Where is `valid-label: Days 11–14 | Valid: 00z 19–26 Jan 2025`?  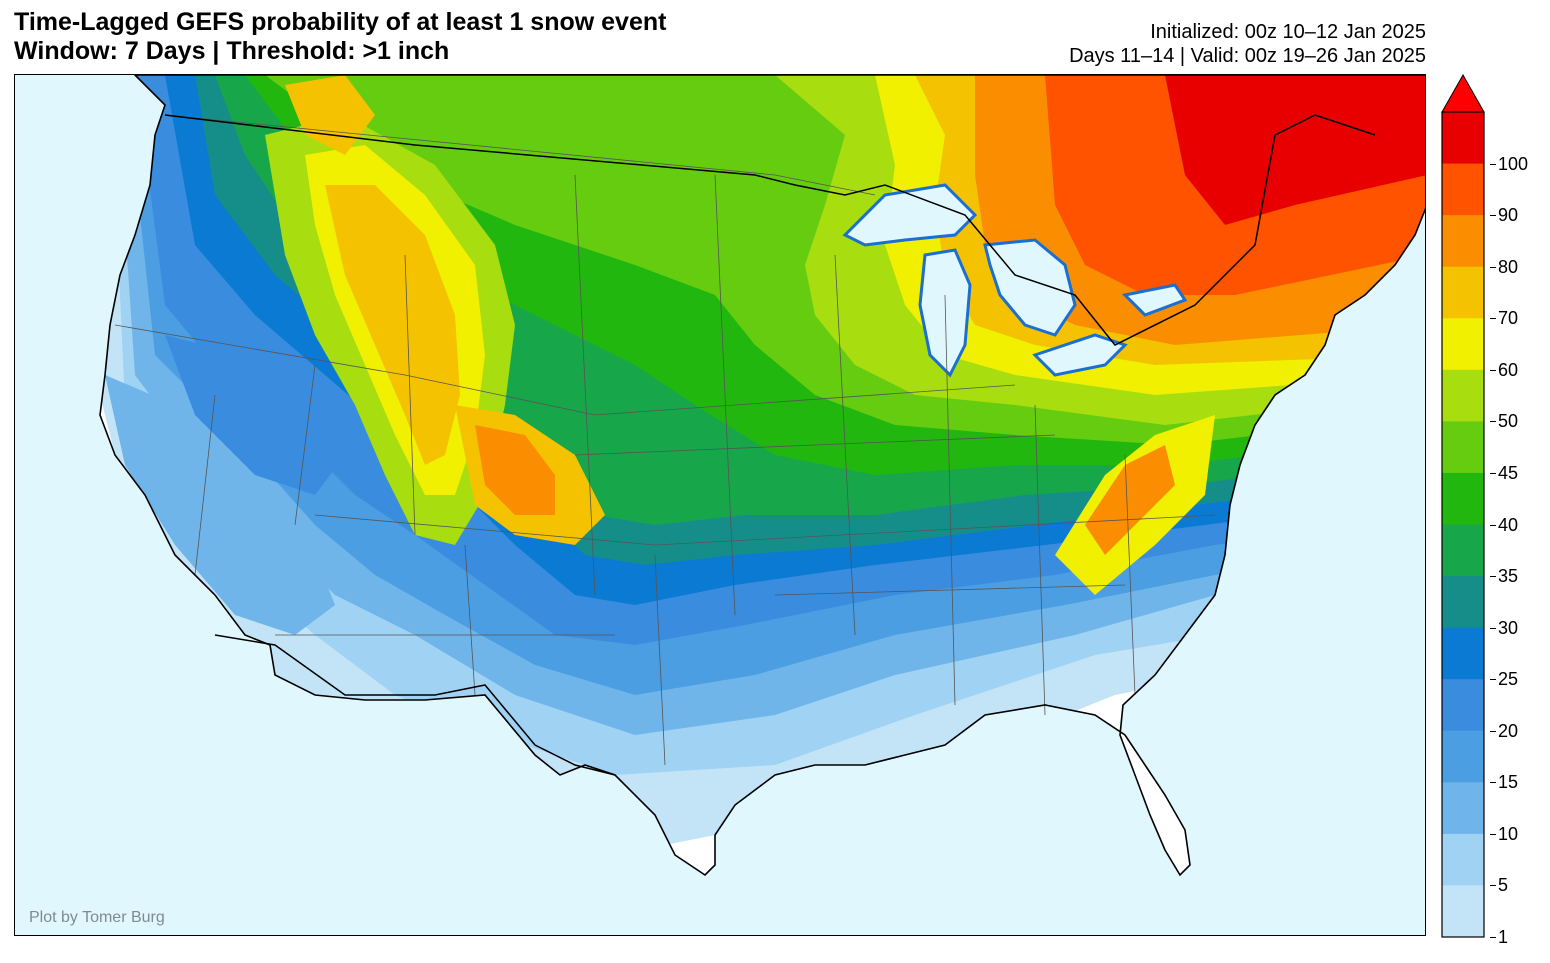 valid-label: Days 11–14 | Valid: 00z 19–26 Jan 2025 is located at coordinates (1247, 56).